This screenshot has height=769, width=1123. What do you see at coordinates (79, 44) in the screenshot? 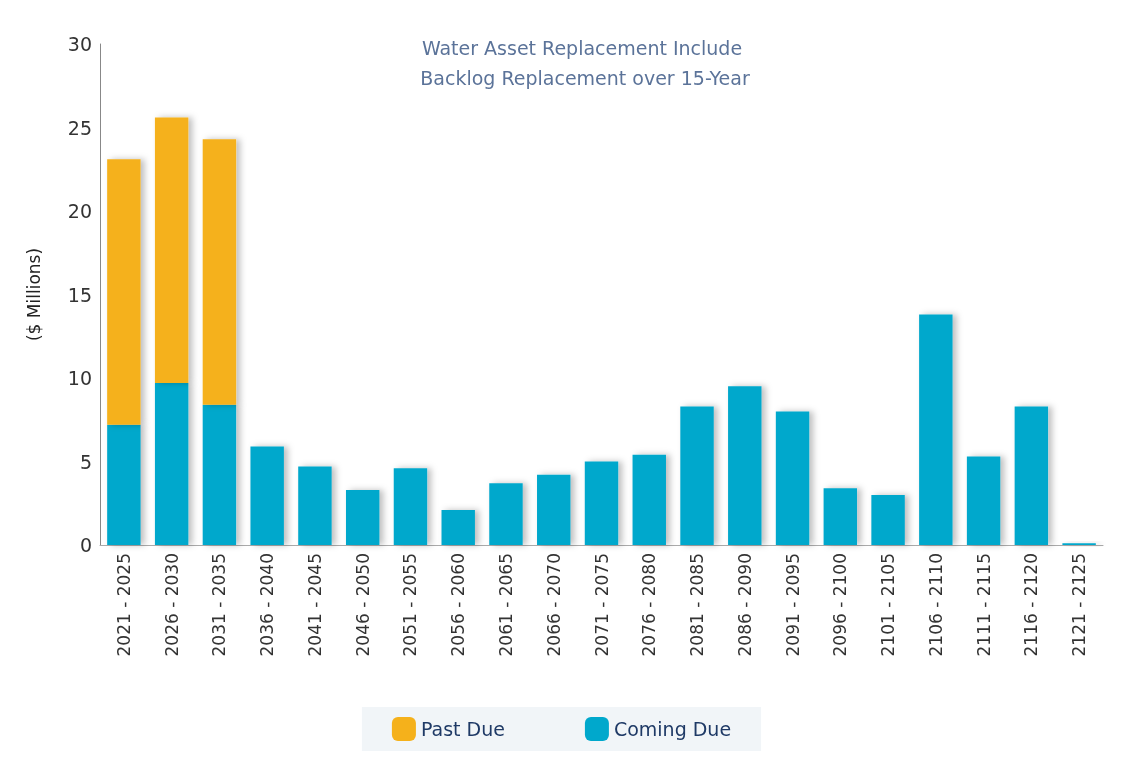
I see `y-tick-label: 30` at bounding box center [79, 44].